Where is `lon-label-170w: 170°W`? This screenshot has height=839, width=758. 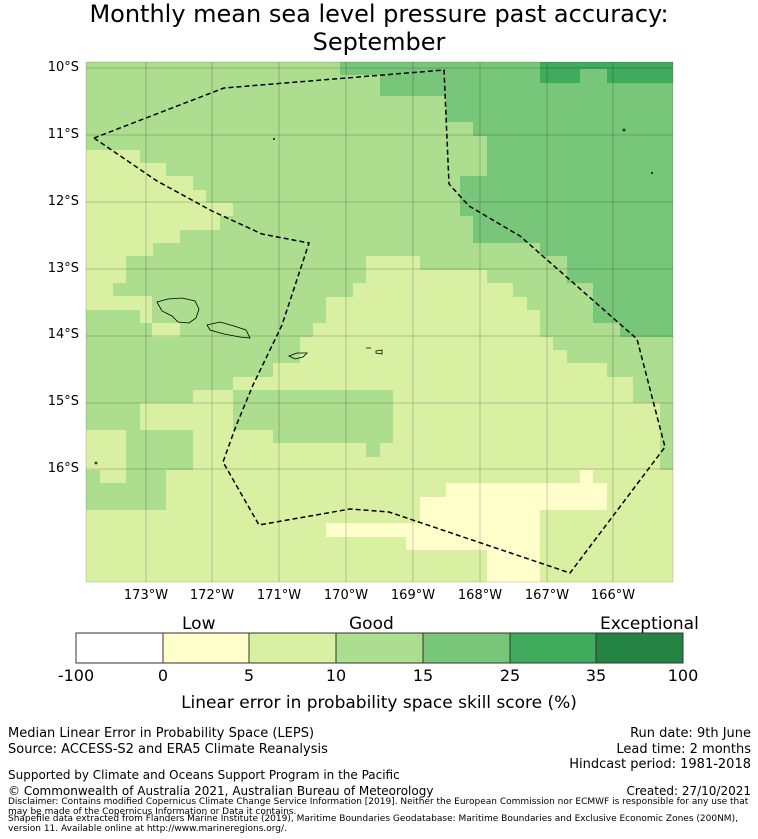 lon-label-170w: 170°W is located at coordinates (346, 595).